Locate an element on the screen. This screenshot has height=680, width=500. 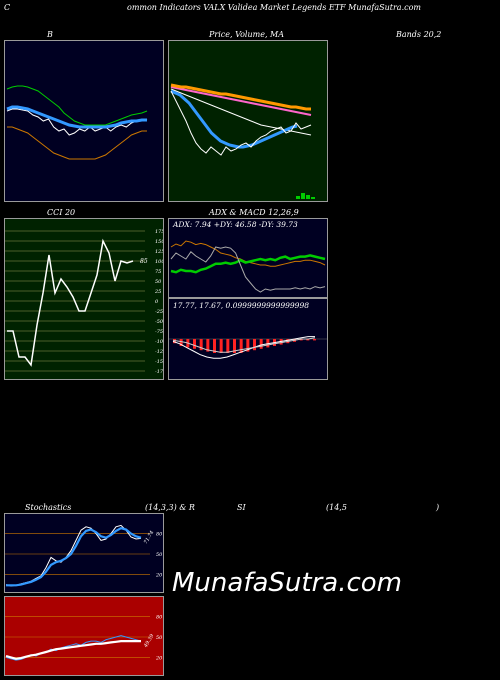
chart-title-c: C is located at coordinates (7, 7).